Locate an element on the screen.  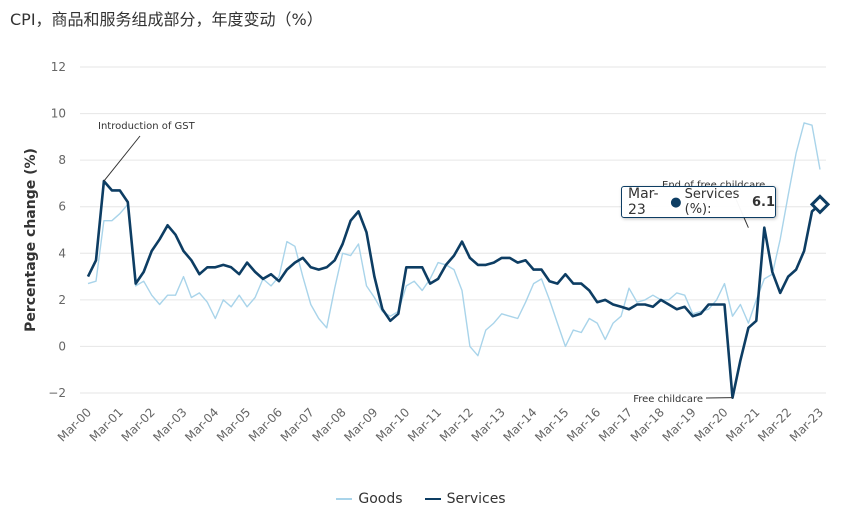
legend: Goods Services is located at coordinates (421, 499).